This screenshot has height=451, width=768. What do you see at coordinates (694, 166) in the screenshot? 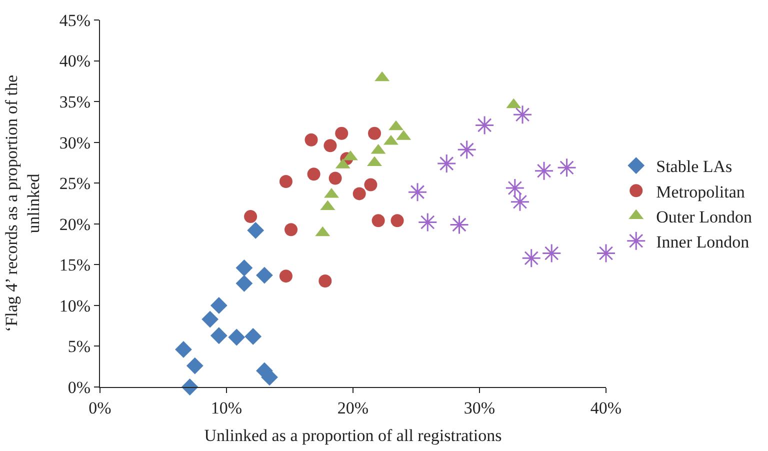
I see `legend-label: Stable LAs` at bounding box center [694, 166].